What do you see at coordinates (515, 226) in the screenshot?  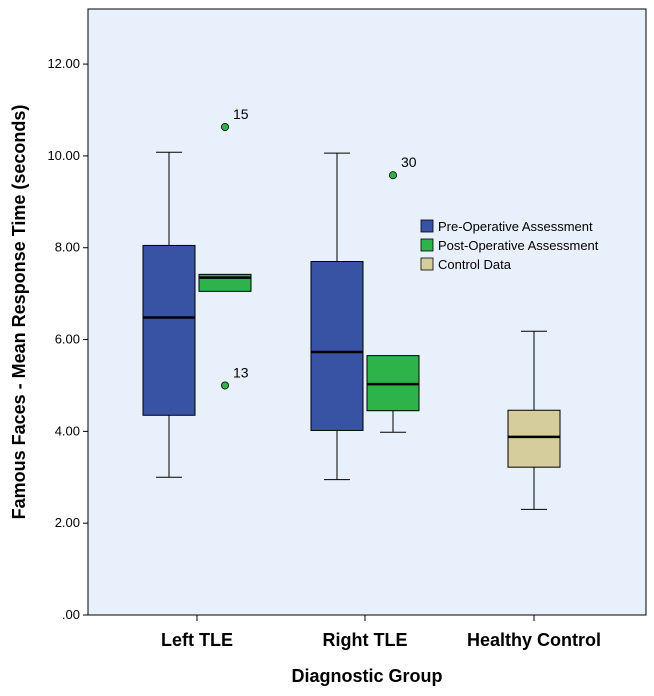 I see `legend-label-pre: Pre-Operative Assessment` at bounding box center [515, 226].